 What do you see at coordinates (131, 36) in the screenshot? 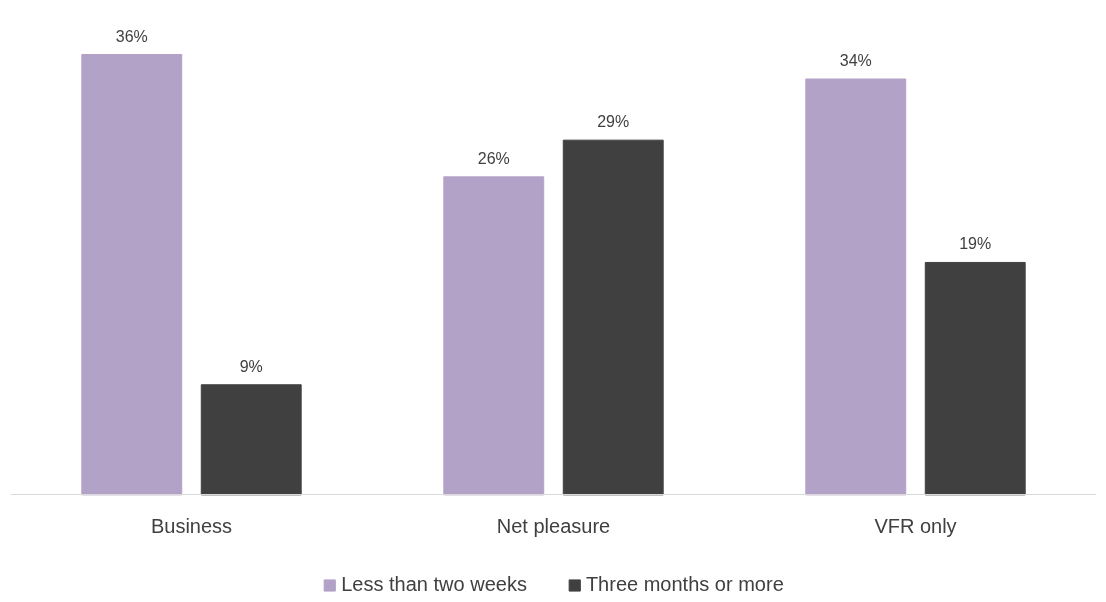
I see `data-label: 36%` at bounding box center [131, 36].